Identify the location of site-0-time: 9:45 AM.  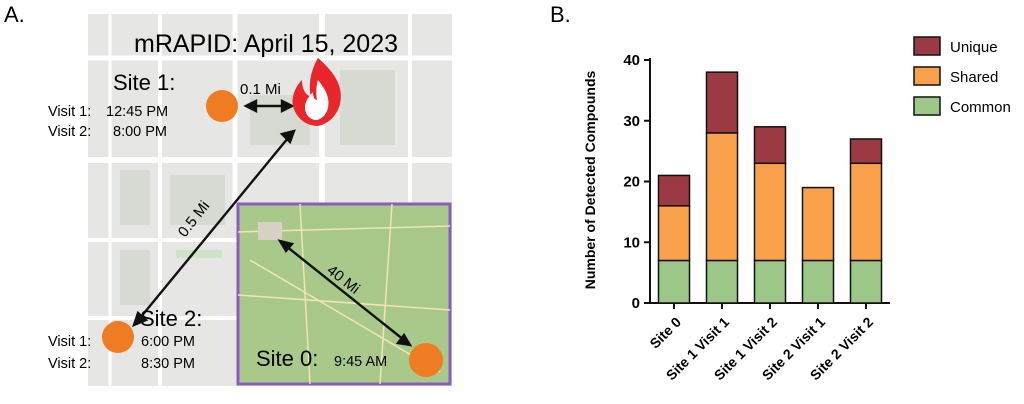
(360, 362).